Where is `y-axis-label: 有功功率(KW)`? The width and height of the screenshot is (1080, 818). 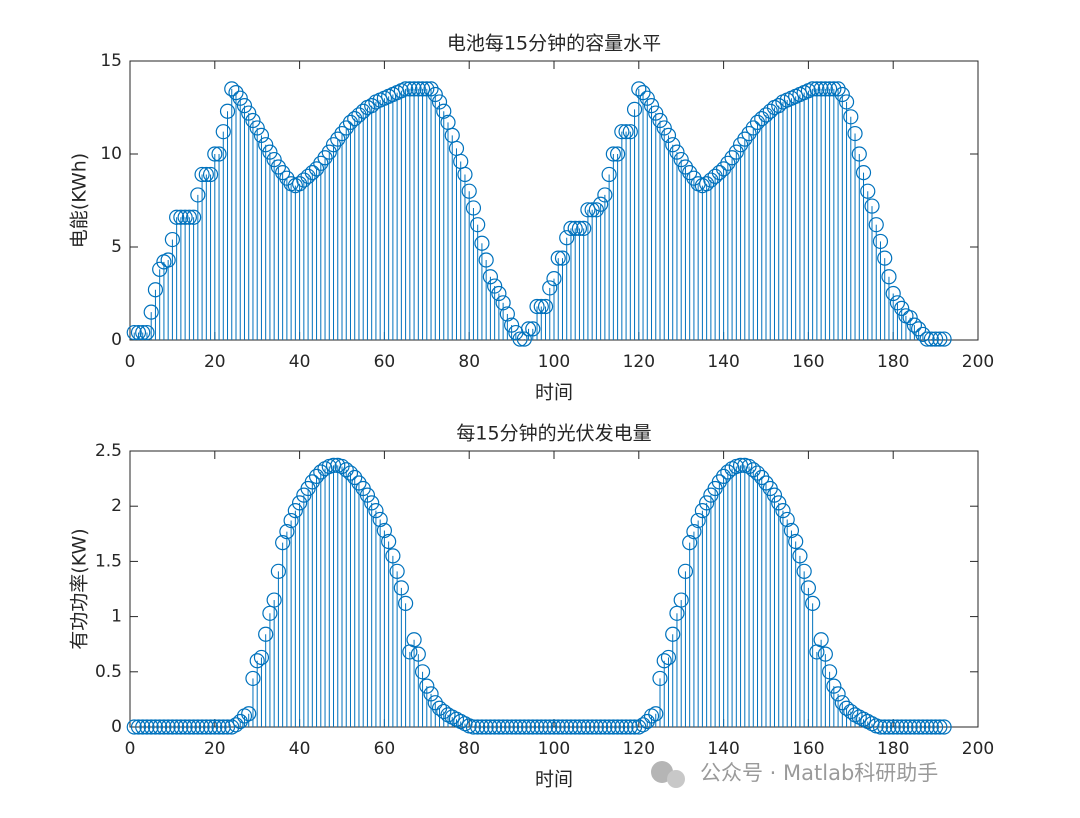
y-axis-label: 有功功率(KW) is located at coordinates (80, 588).